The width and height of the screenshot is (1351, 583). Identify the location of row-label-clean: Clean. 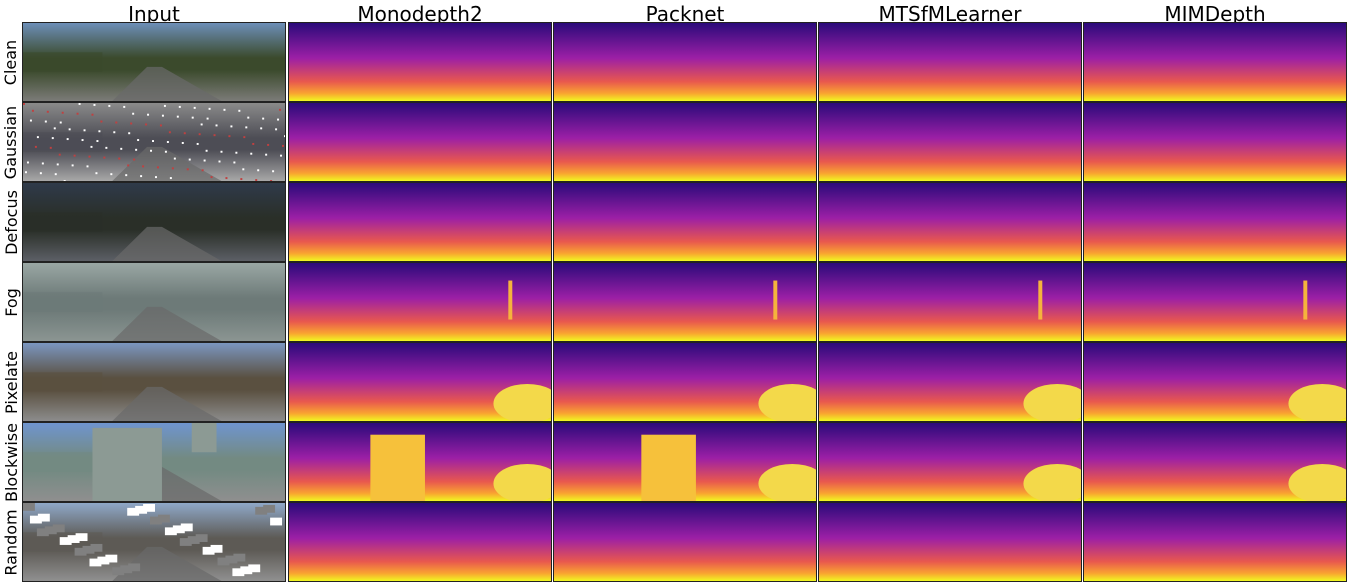
(11, 62).